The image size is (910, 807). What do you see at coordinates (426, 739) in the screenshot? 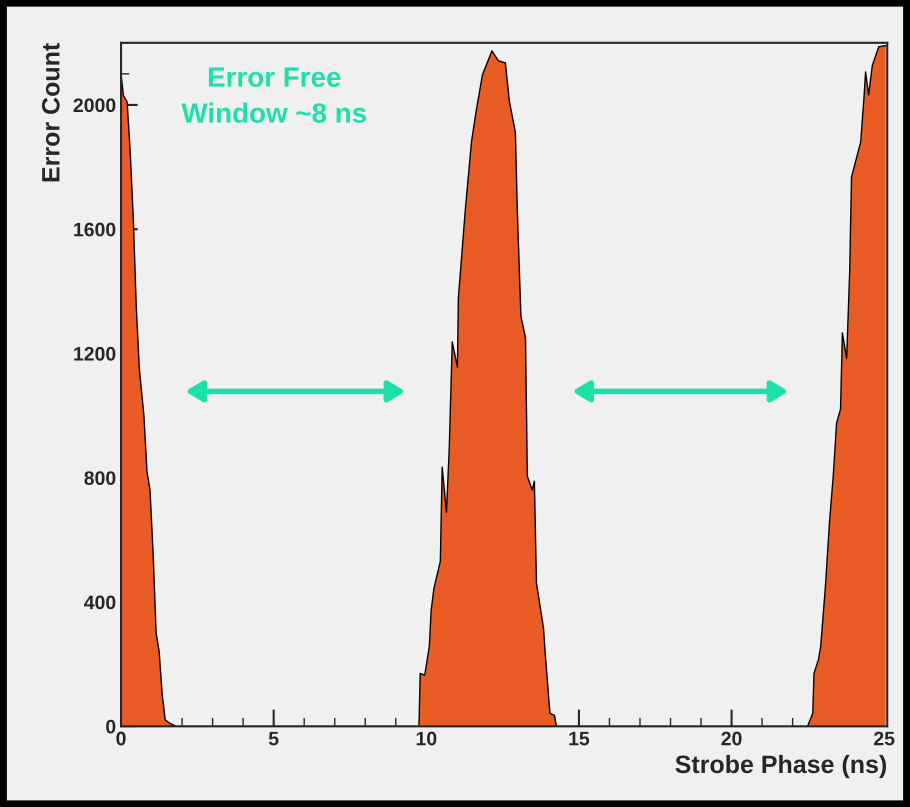
I see `x-tick-label: 10` at bounding box center [426, 739].